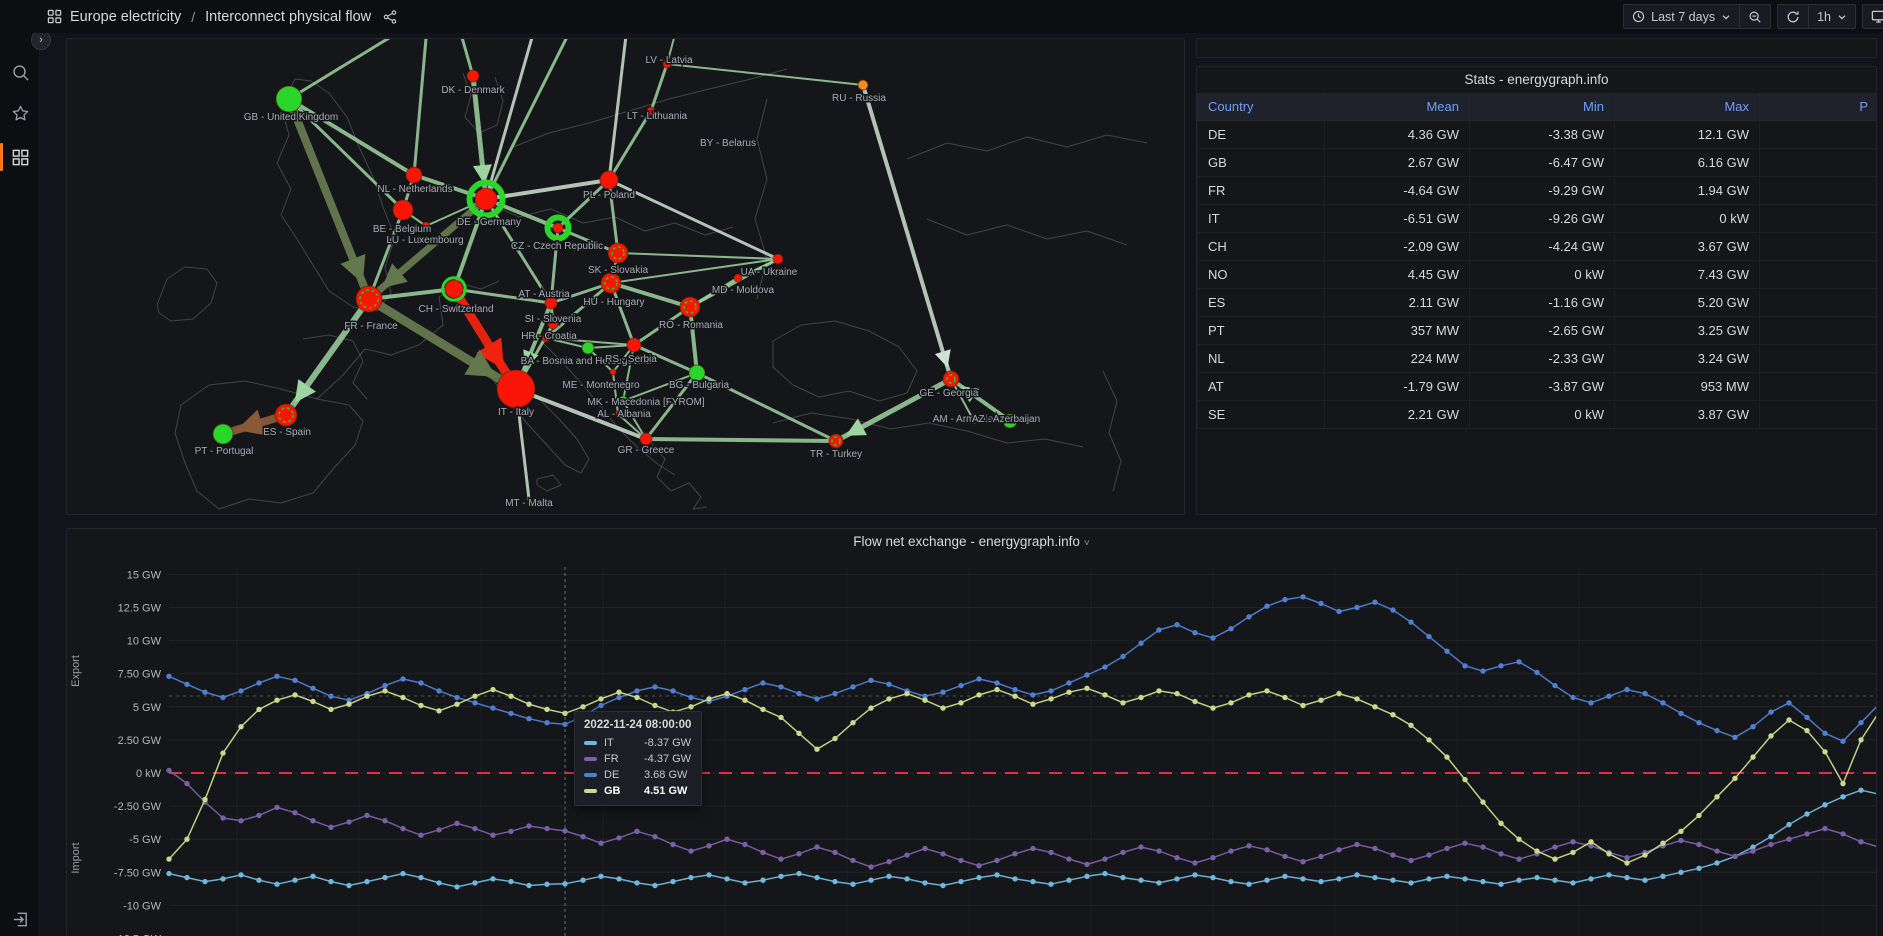  I want to click on chart-panel-title: Flow net exchange - energygraph.info ˅, so click(971, 541).